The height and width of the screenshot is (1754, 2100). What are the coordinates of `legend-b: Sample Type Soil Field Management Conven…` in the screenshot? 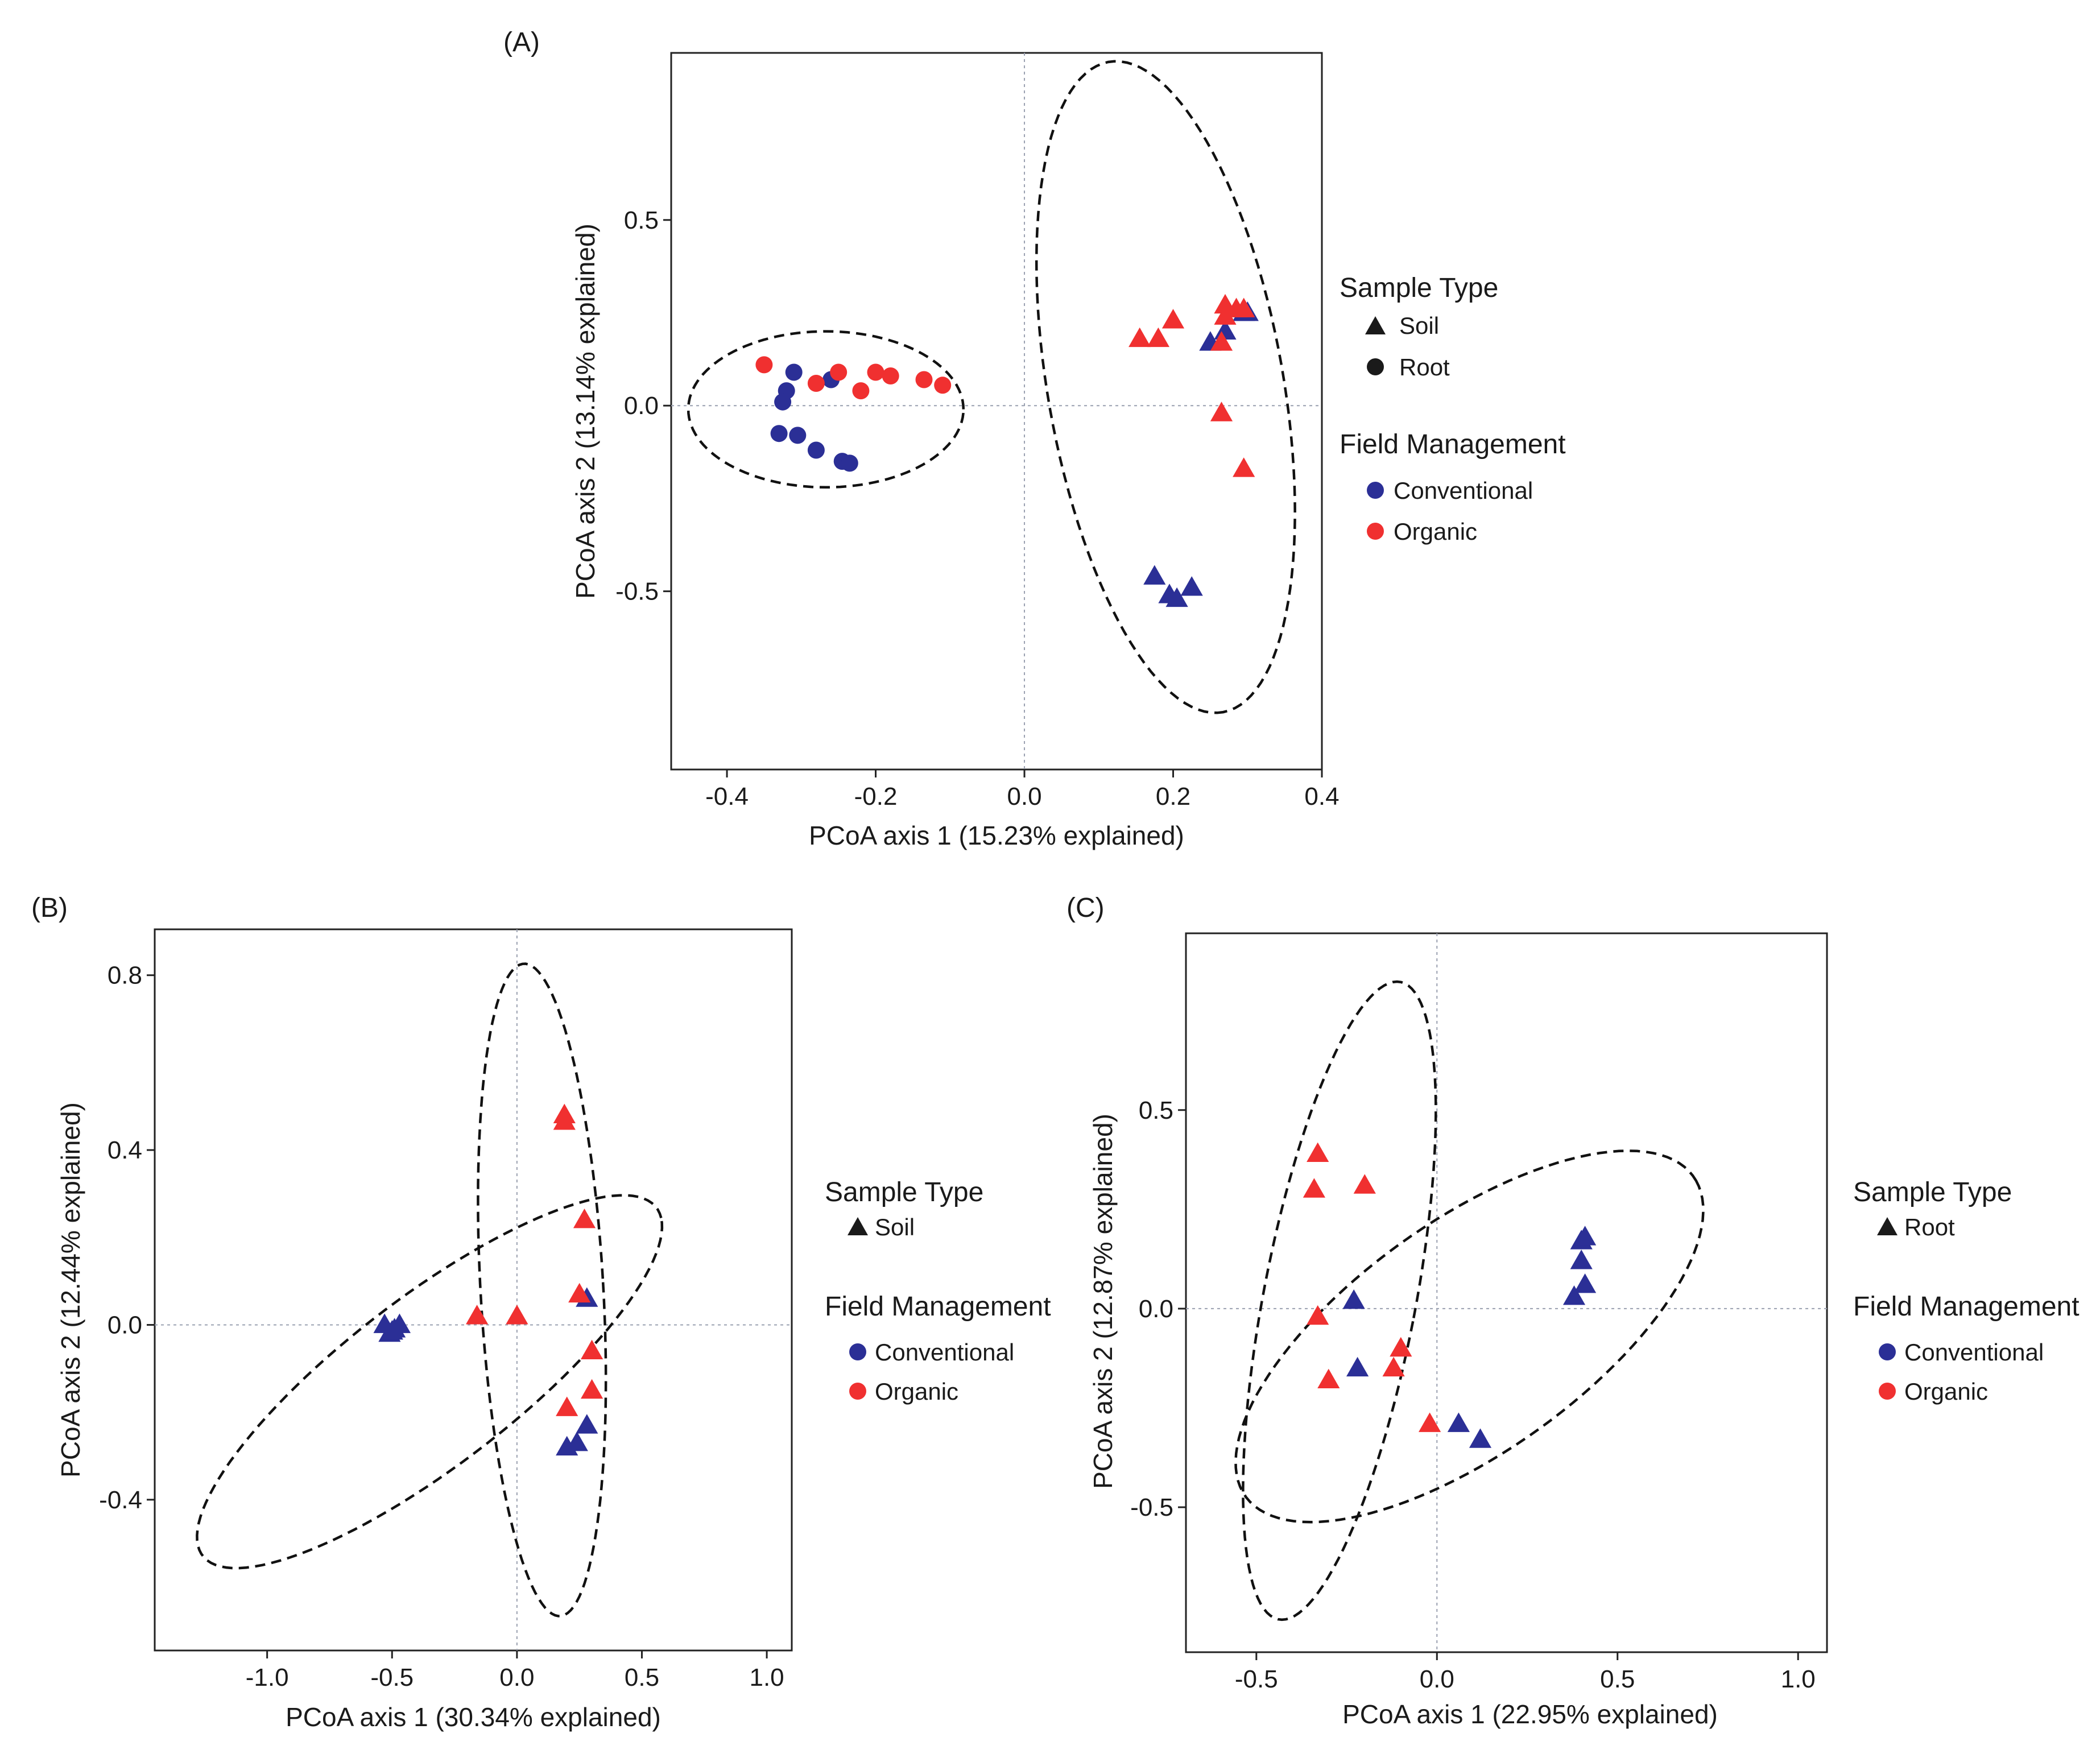 It's located at (938, 1291).